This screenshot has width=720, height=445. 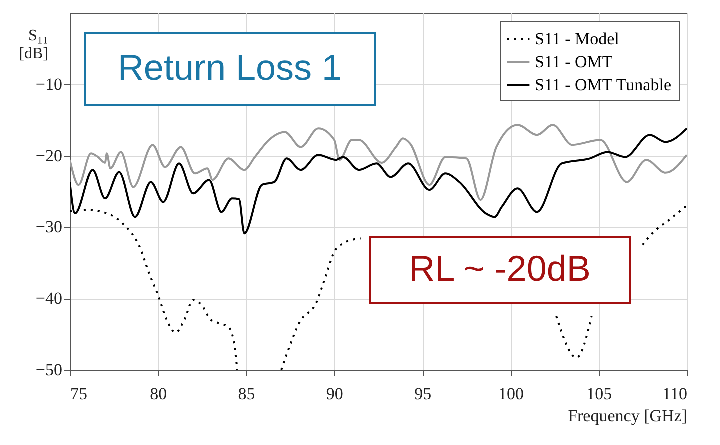 I want to click on annotation: RL ~ -20dB, so click(x=500, y=268).